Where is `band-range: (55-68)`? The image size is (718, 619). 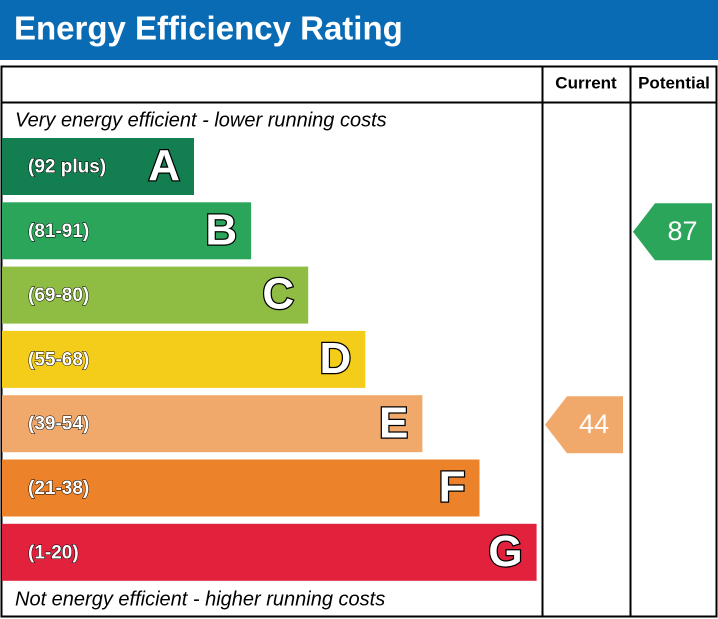 band-range: (55-68) is located at coordinates (58, 359).